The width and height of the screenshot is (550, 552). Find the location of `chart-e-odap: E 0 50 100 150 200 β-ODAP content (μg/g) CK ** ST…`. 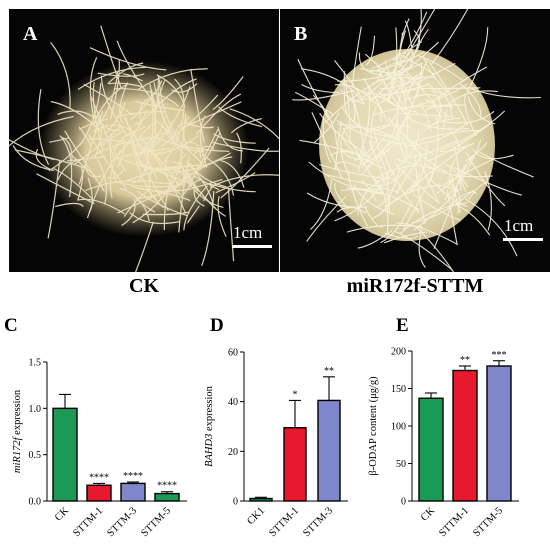

chart-e-odap: E 0 50 100 150 200 β-ODAP content (μg/g) CK ** ST… is located at coordinates (443, 427).